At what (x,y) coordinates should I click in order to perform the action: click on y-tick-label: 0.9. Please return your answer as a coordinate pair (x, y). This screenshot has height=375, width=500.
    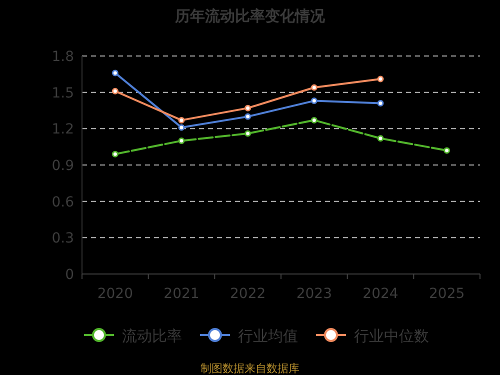
    Looking at the image, I should click on (63, 166).